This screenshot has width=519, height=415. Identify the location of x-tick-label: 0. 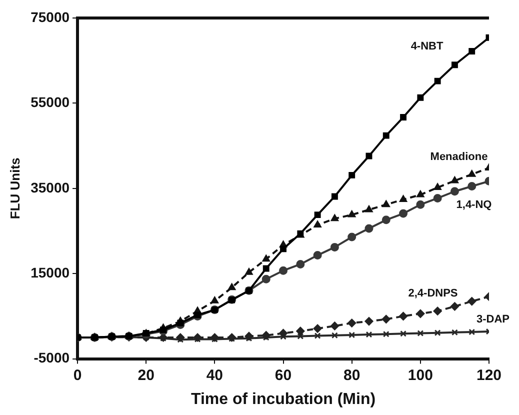
(77, 375).